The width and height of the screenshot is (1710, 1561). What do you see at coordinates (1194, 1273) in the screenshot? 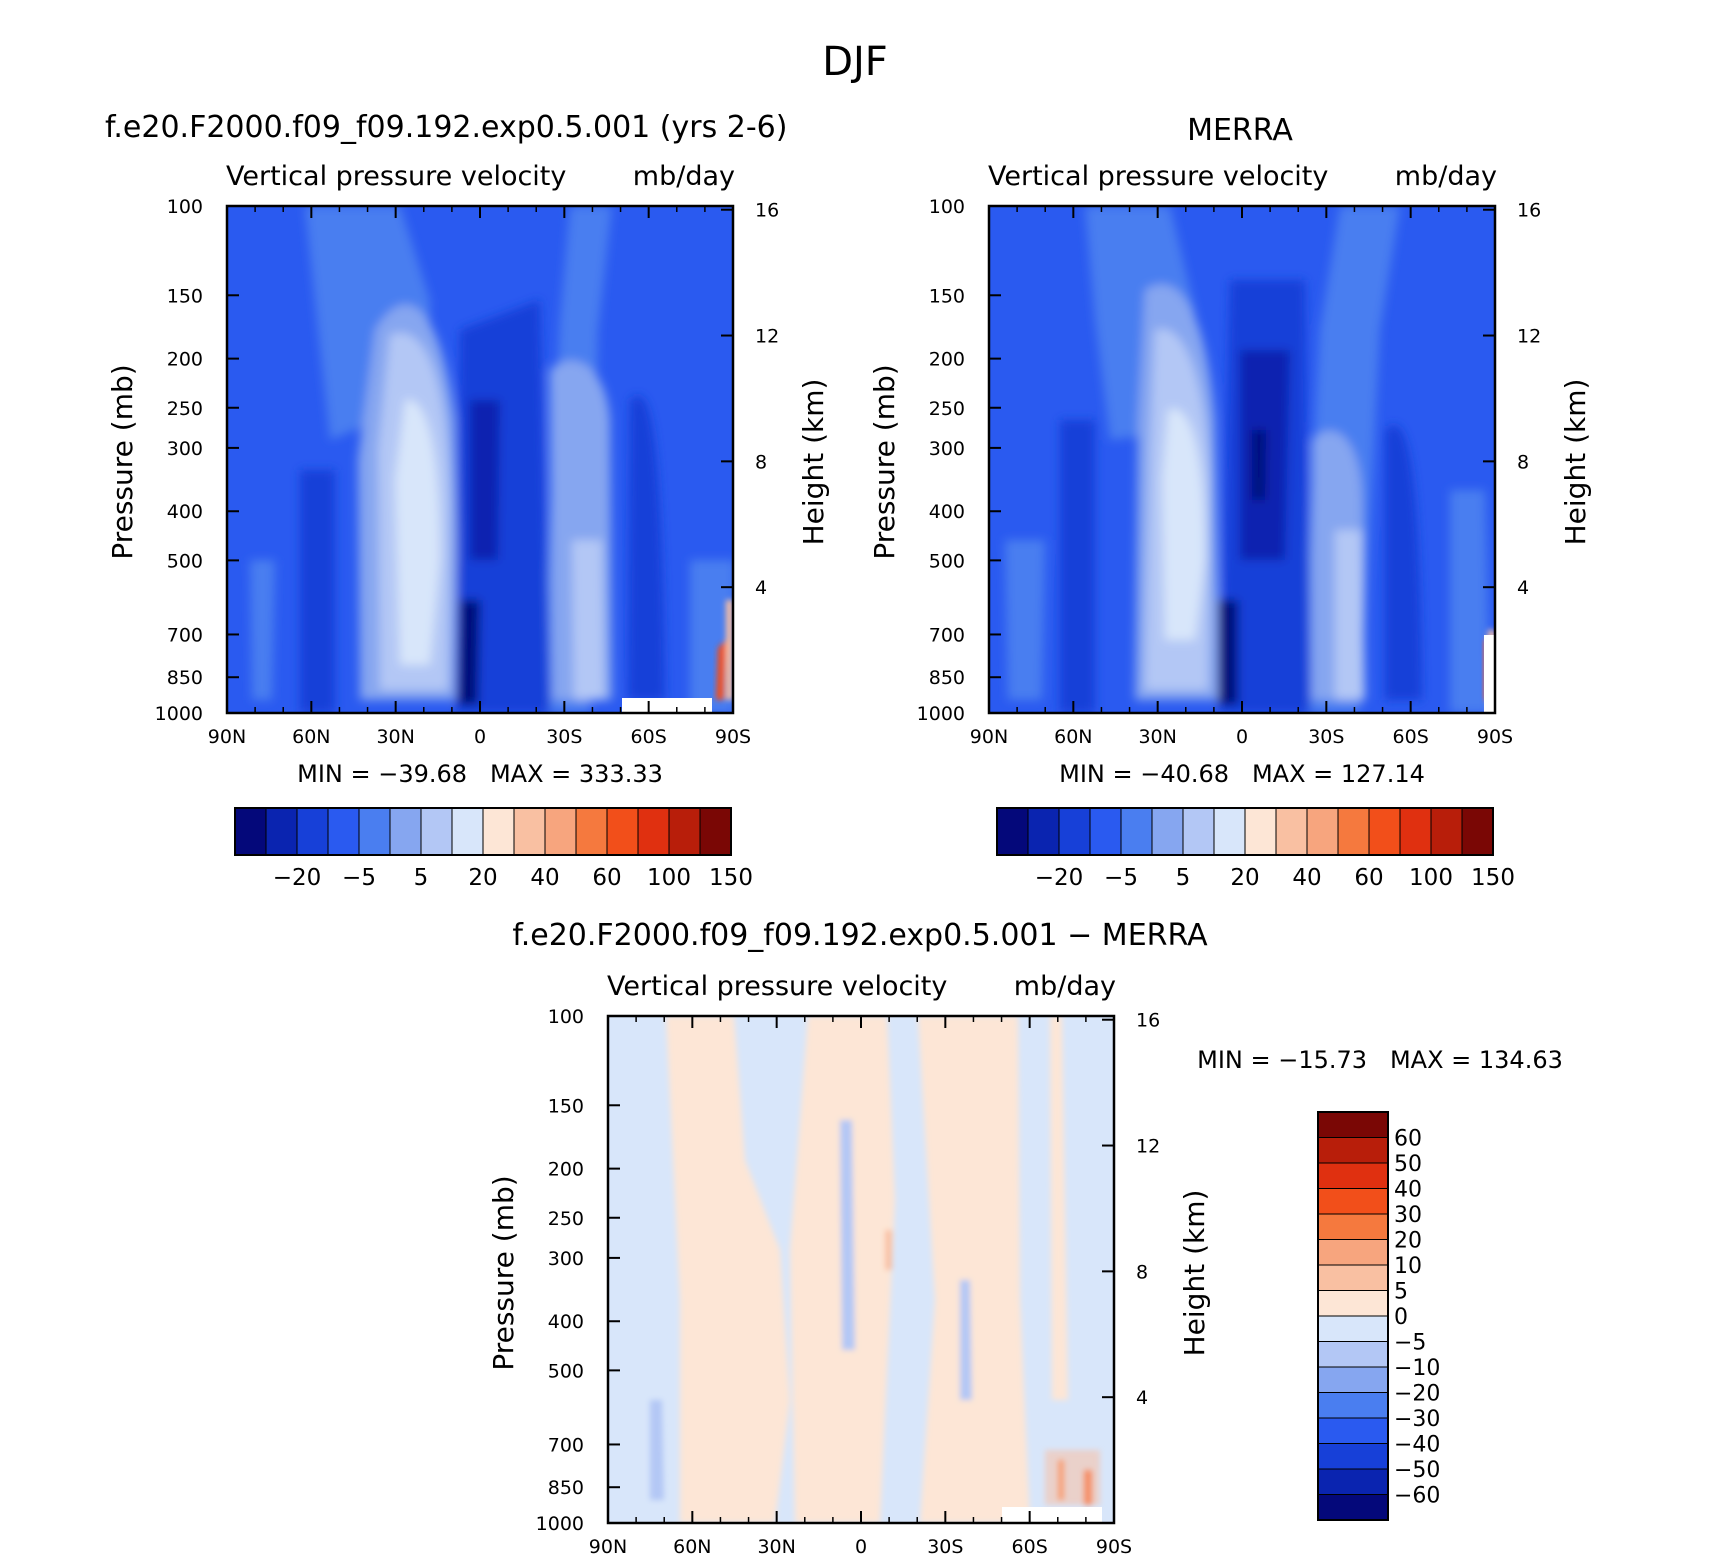
I see `panel-diff-ylabel-right: Height (km)` at bounding box center [1194, 1273].